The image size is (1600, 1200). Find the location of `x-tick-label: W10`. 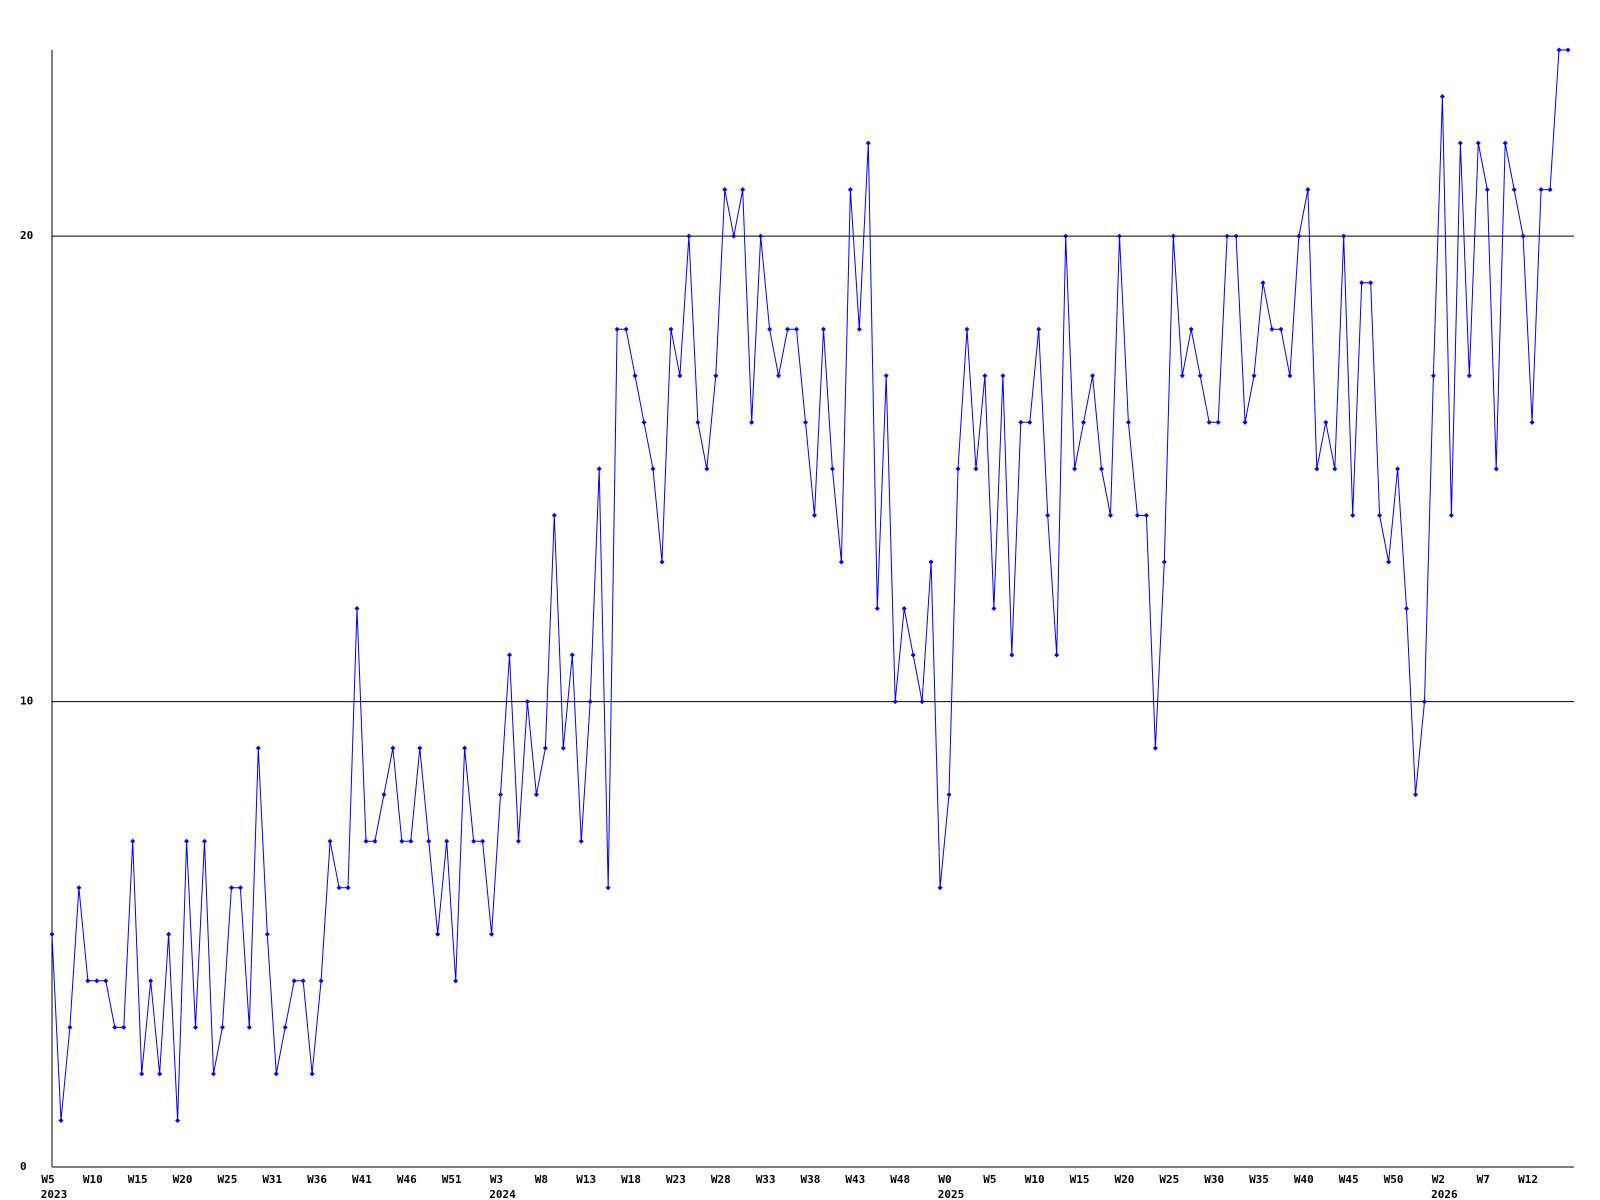

x-tick-label: W10 is located at coordinates (1035, 1179).